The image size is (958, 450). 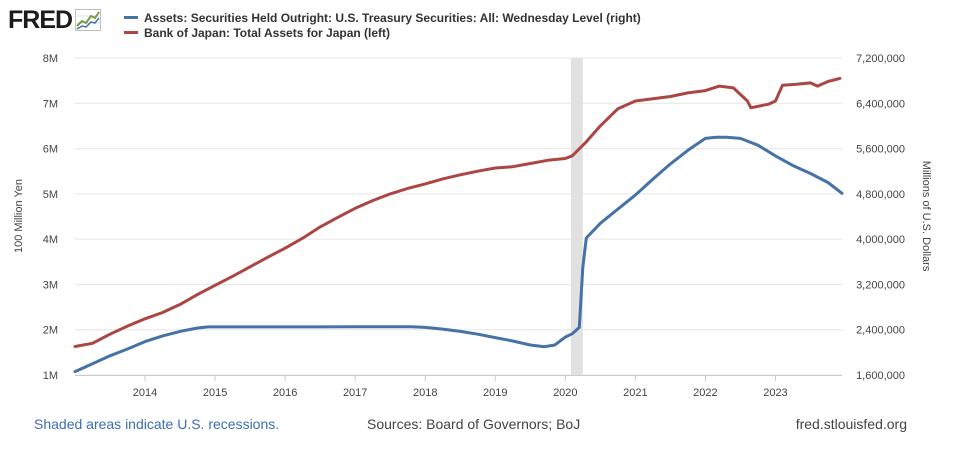 What do you see at coordinates (775, 393) in the screenshot?
I see `x-axis-tick-label: 2023` at bounding box center [775, 393].